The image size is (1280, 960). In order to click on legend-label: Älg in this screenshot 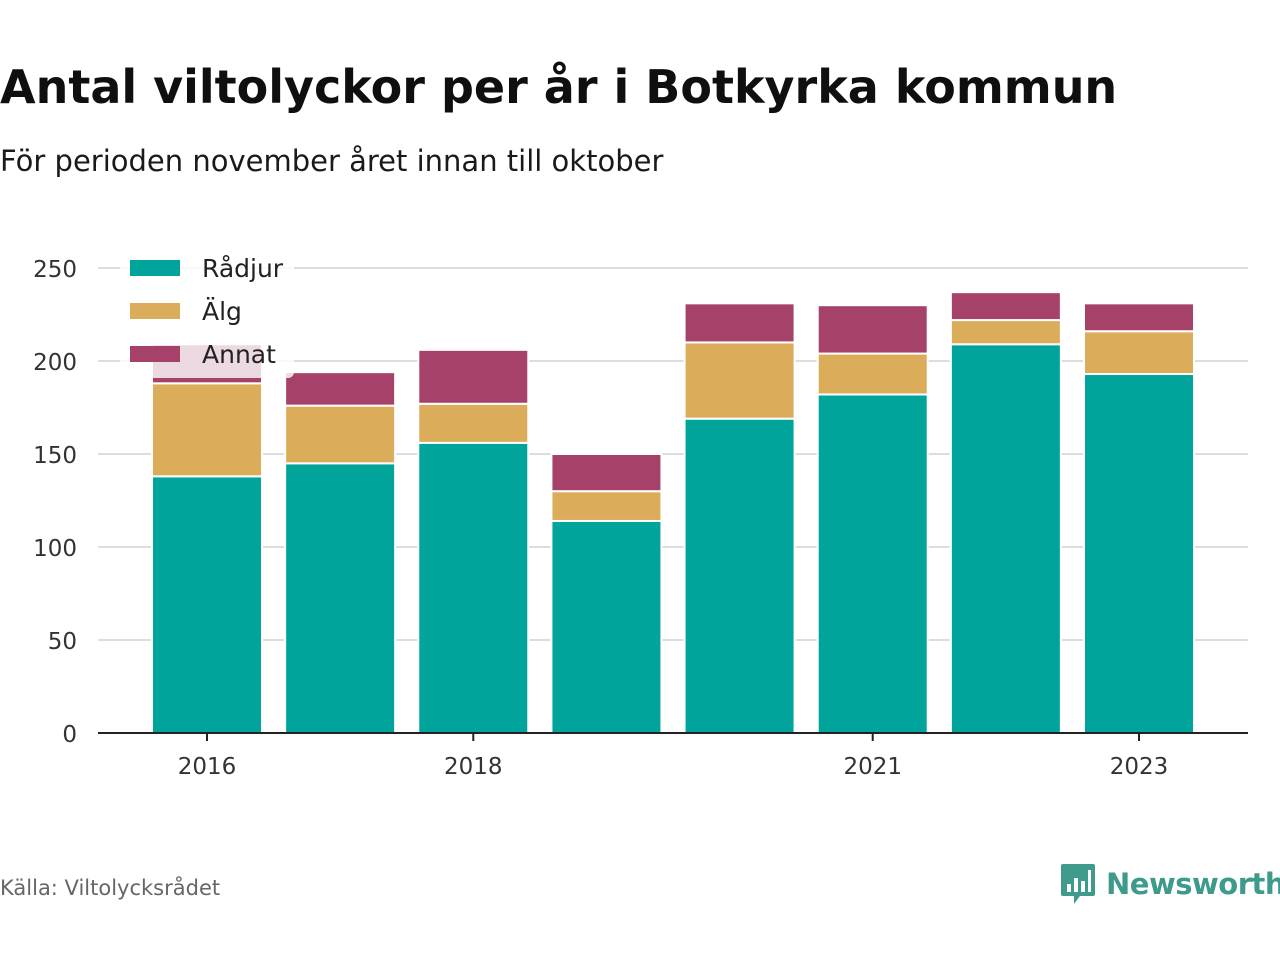, I will do `click(222, 311)`.